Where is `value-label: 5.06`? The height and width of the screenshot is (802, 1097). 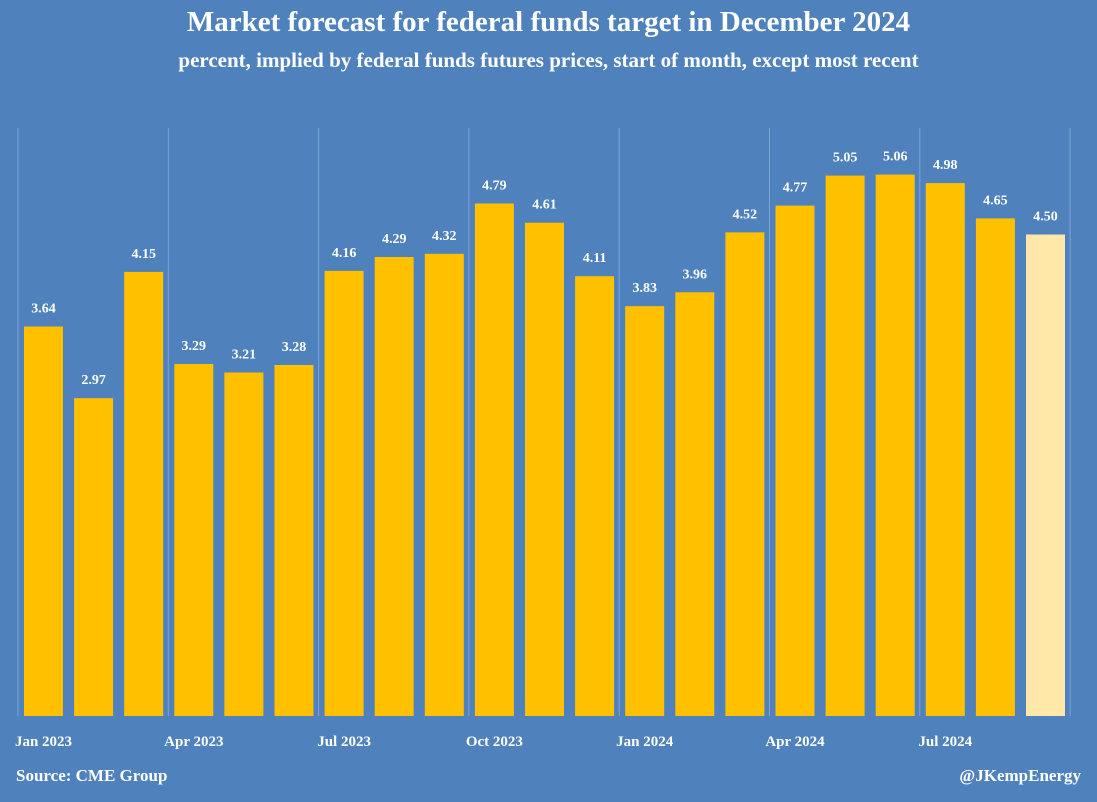
value-label: 5.06 is located at coordinates (895, 157).